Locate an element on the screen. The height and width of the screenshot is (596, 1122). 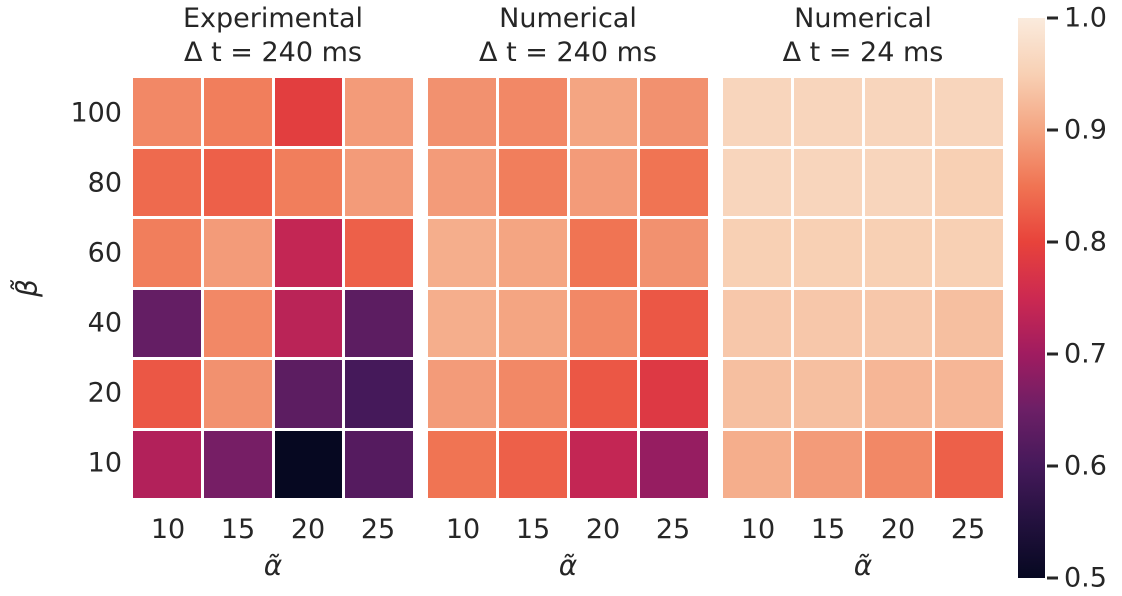
colorbar-tick-label: 0.7 is located at coordinates (1085, 354).